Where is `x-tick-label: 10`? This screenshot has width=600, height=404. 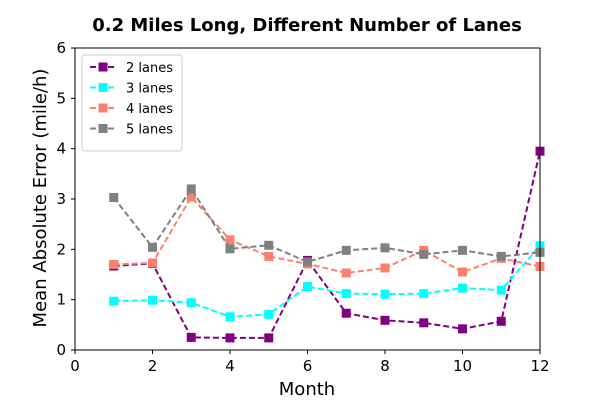
x-tick-label: 10 is located at coordinates (462, 366).